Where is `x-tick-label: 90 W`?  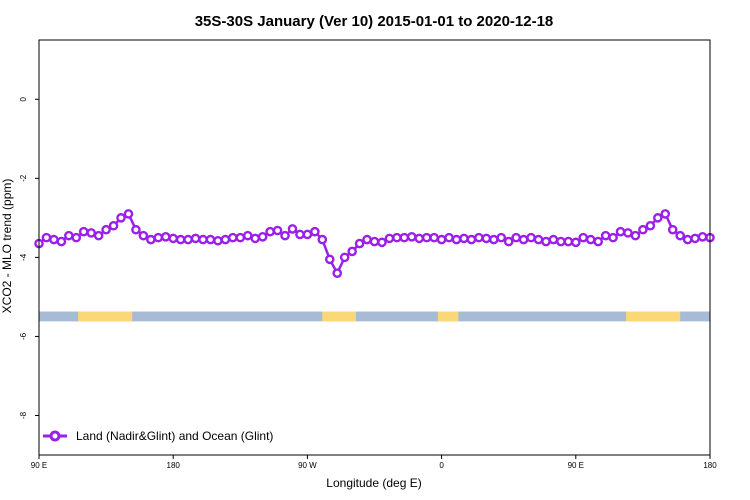 x-tick-label: 90 W is located at coordinates (307, 465).